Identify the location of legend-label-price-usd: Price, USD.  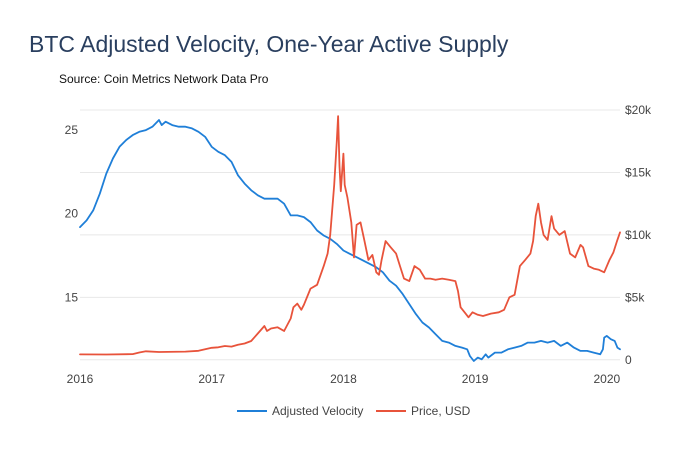
(441, 411).